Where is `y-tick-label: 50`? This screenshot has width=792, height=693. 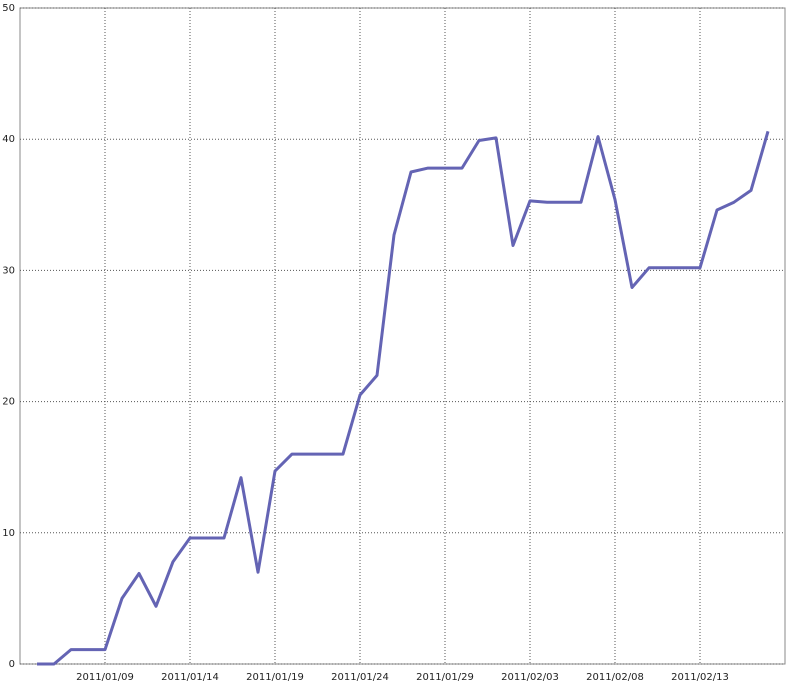
y-tick-label: 50 is located at coordinates (8, 8).